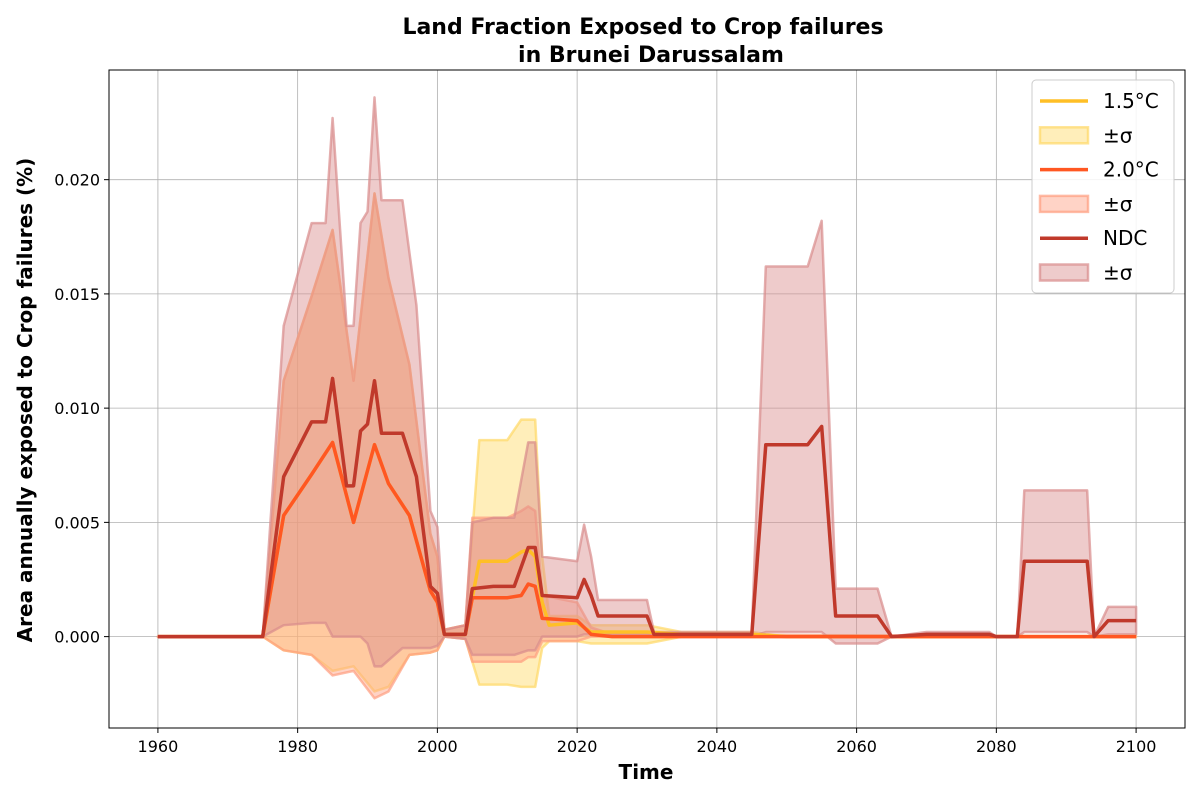 Image resolution: width=1200 pixels, height=800 pixels. I want to click on y-tick-label: 0.005, so click(77, 522).